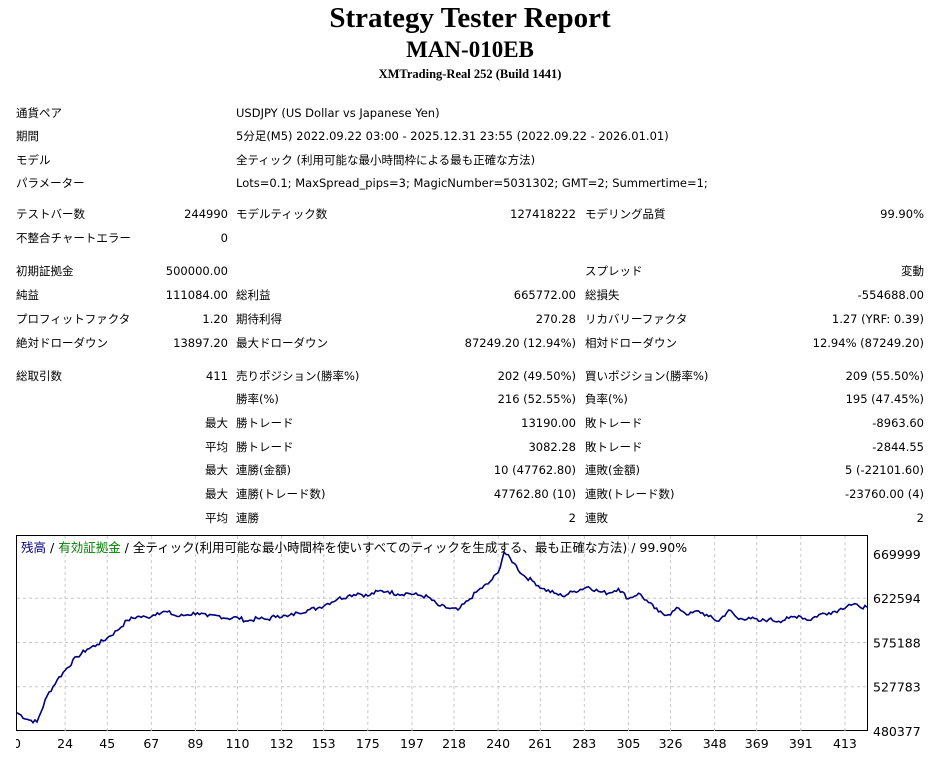 The image size is (940, 759). I want to click on avg-cons-losses-label: 連敗, so click(596, 518).